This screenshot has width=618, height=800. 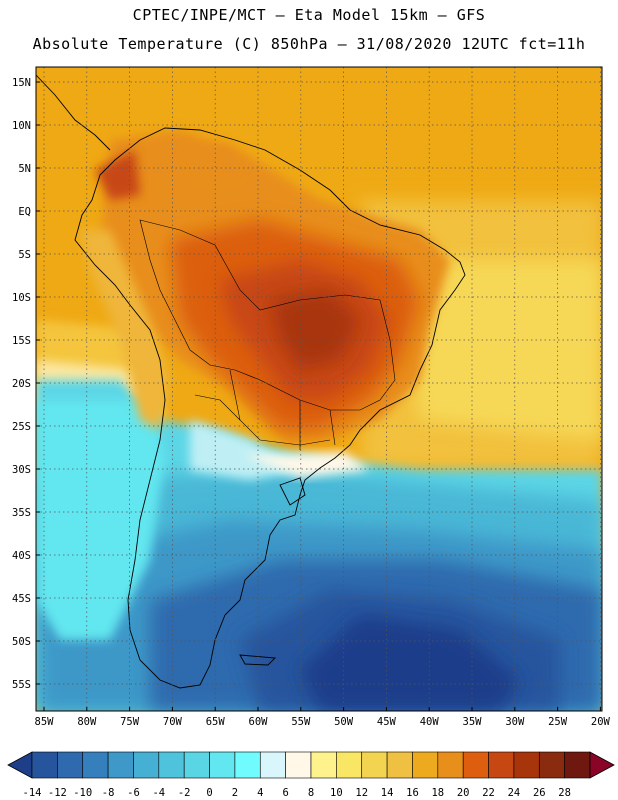 What do you see at coordinates (602, 765) in the screenshot?
I see `colorbar-high-arrow` at bounding box center [602, 765].